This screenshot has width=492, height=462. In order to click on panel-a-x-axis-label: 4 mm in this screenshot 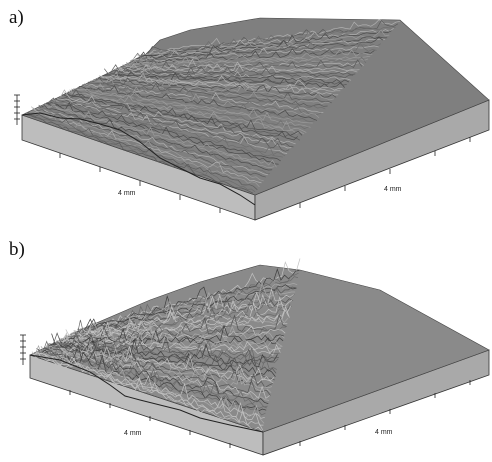, I will do `click(127, 193)`.